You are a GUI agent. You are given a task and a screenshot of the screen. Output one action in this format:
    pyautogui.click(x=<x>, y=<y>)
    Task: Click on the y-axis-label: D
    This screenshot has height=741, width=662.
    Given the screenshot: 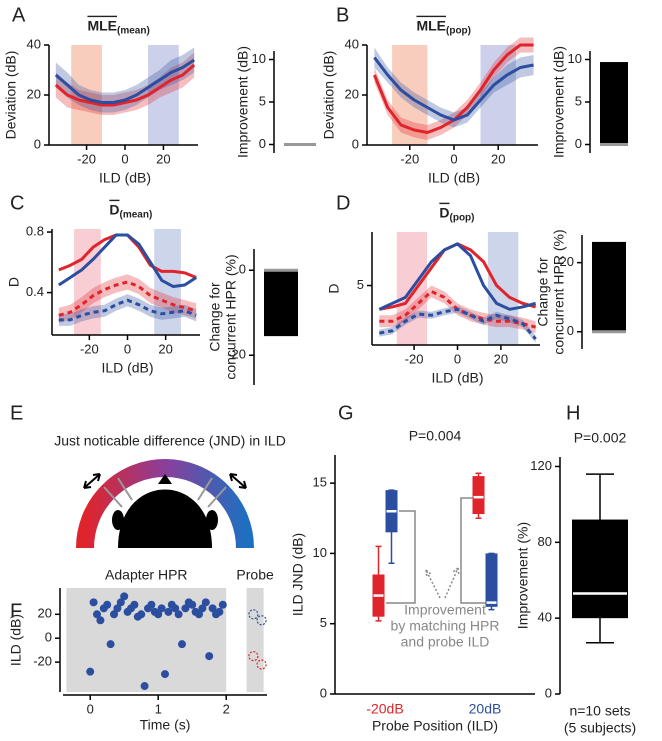 What is the action you would take?
    pyautogui.click(x=334, y=288)
    